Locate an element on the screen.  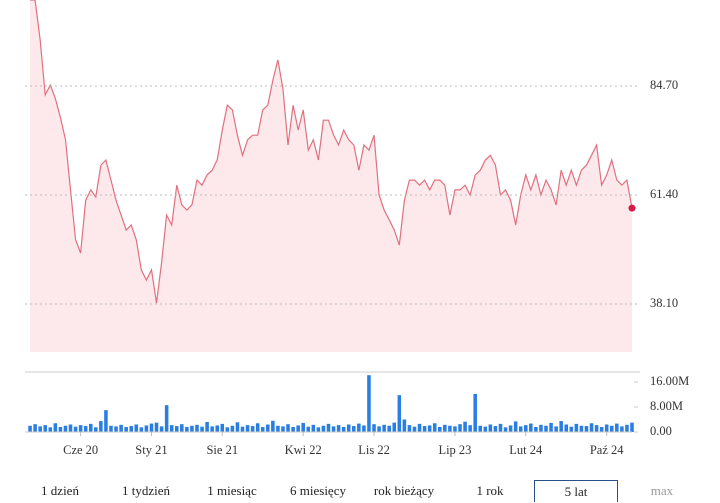
x-tick-label: Lut 24 is located at coordinates (526, 450).